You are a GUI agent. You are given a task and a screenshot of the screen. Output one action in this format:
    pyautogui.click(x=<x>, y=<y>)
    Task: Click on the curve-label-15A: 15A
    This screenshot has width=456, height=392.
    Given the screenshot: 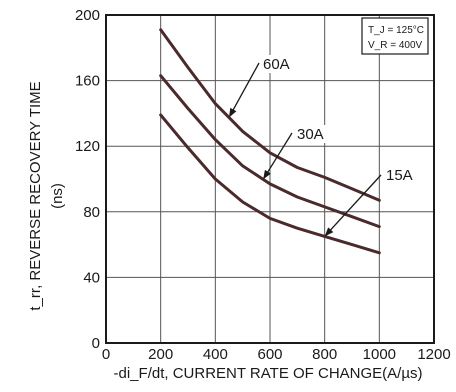 What is the action you would take?
    pyautogui.click(x=399, y=175)
    